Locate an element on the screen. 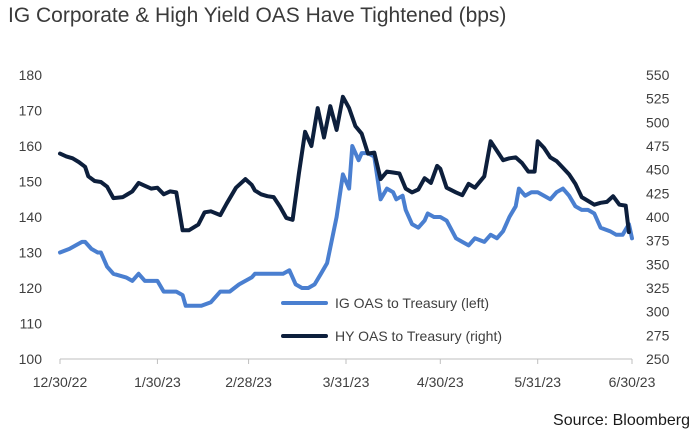  y-right-tick-label: 300 is located at coordinates (658, 312).